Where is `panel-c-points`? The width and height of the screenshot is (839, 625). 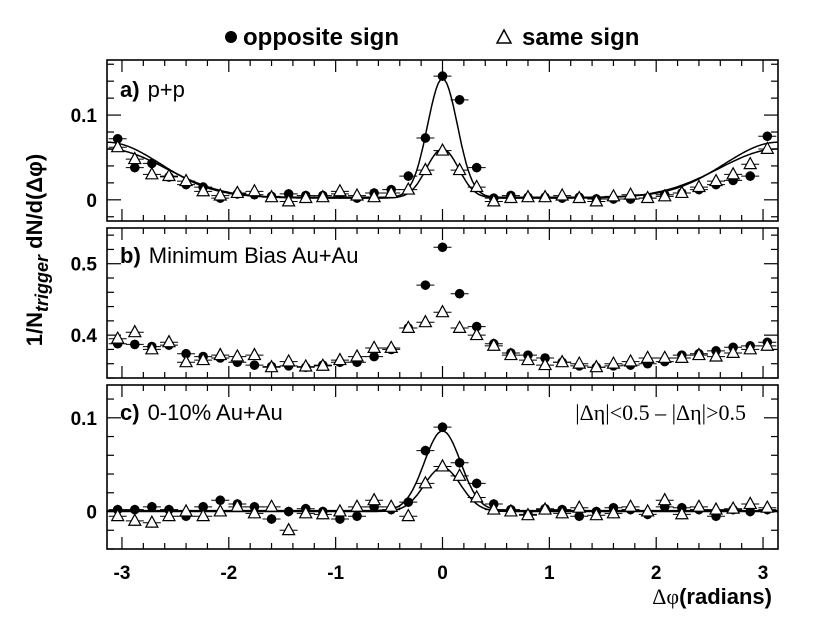 panel-c-points is located at coordinates (442, 479).